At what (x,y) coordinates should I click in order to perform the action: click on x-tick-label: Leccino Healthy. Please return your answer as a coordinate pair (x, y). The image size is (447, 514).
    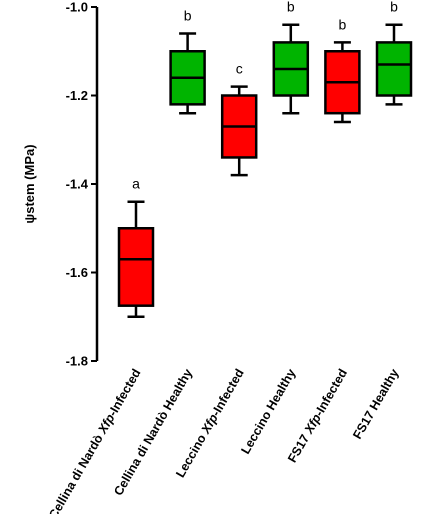
    Looking at the image, I should click on (268, 411).